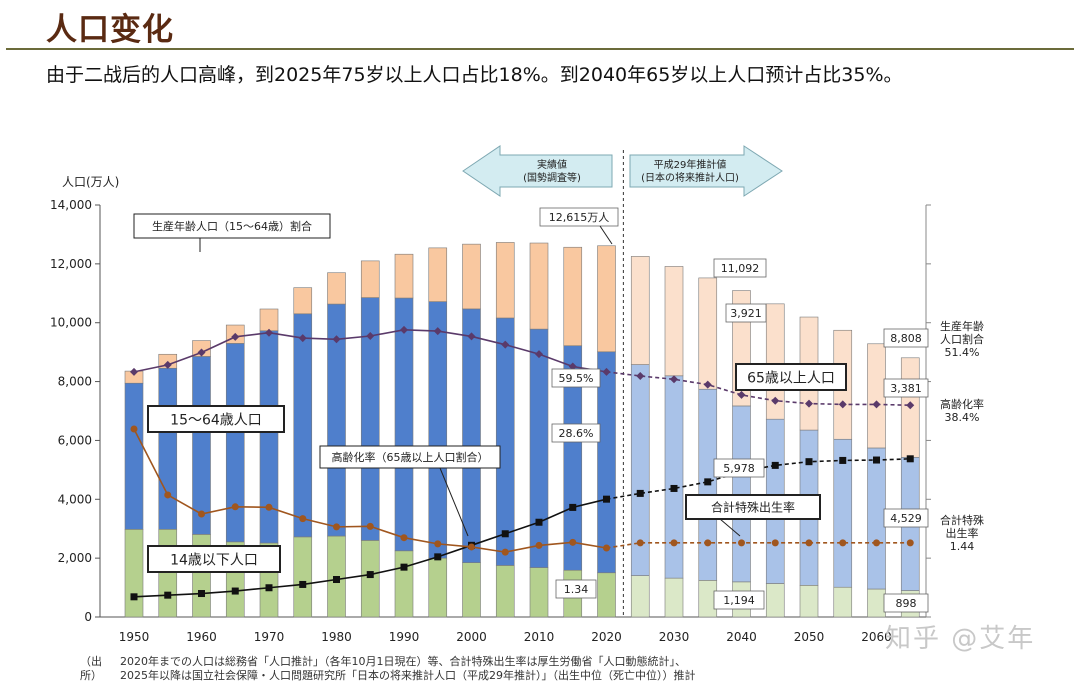 The height and width of the screenshot is (684, 1080). I want to click on working-age-callout-box, so click(216, 419).